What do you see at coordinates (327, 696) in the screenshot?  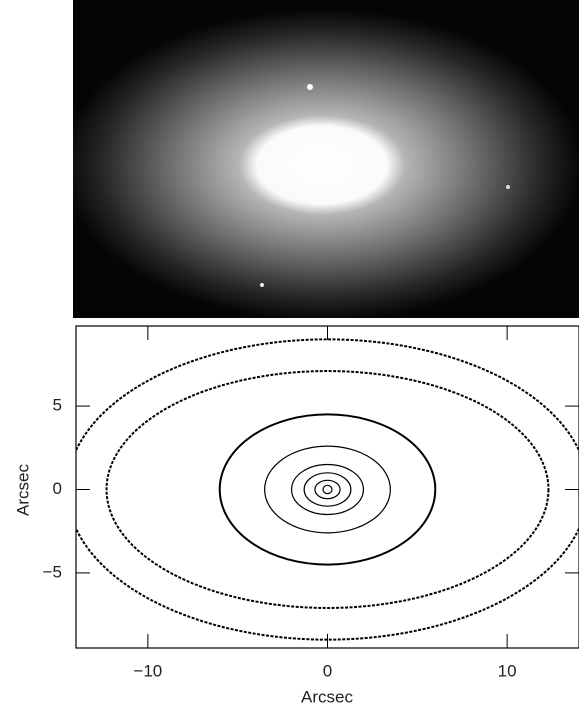 I see `x-axis-label: Arcsec` at bounding box center [327, 696].